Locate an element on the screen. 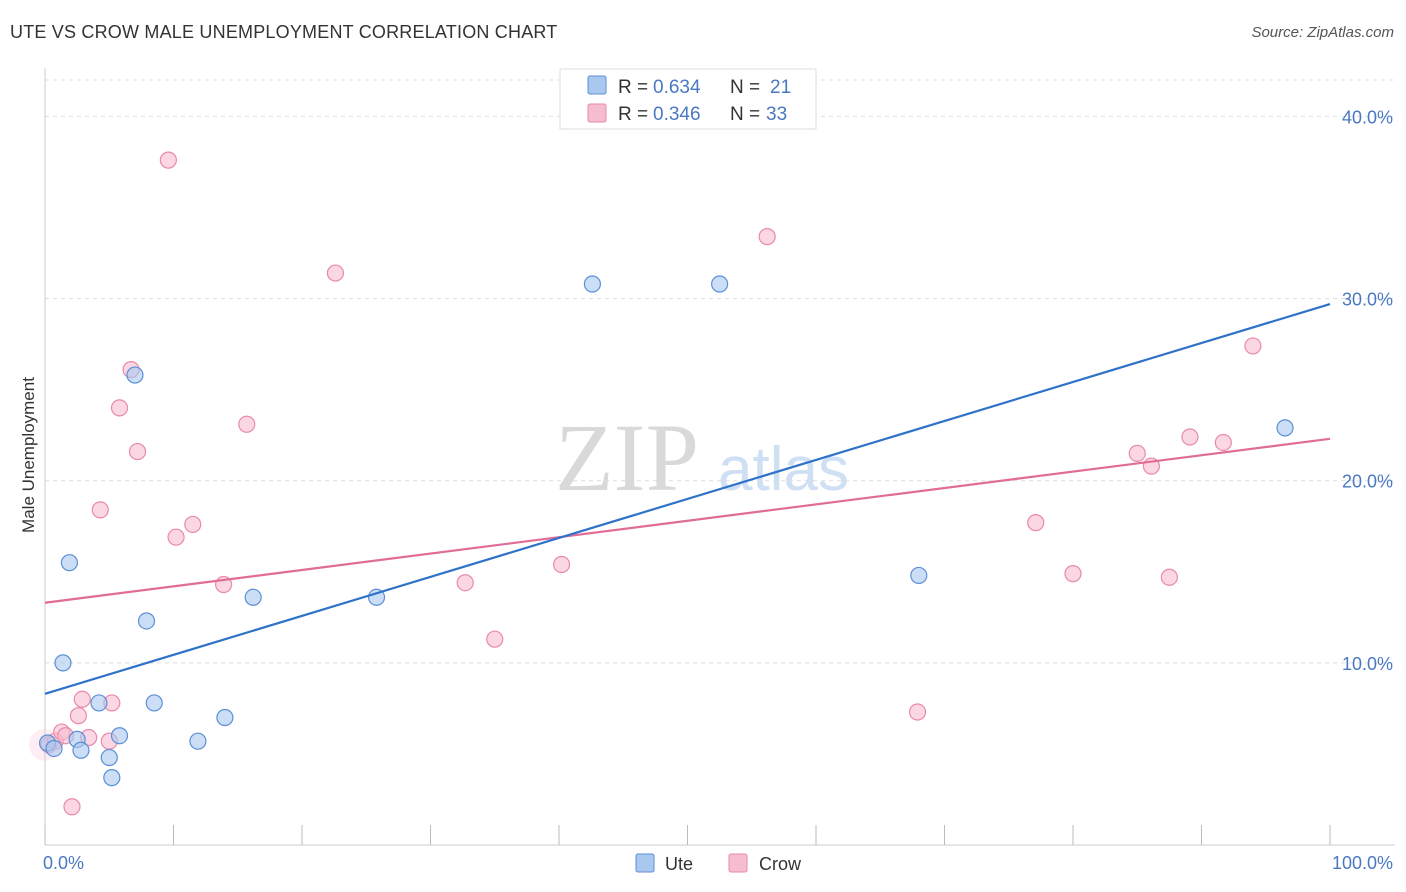 The image size is (1406, 892). stats-crow-r-label: R = is located at coordinates (633, 114).